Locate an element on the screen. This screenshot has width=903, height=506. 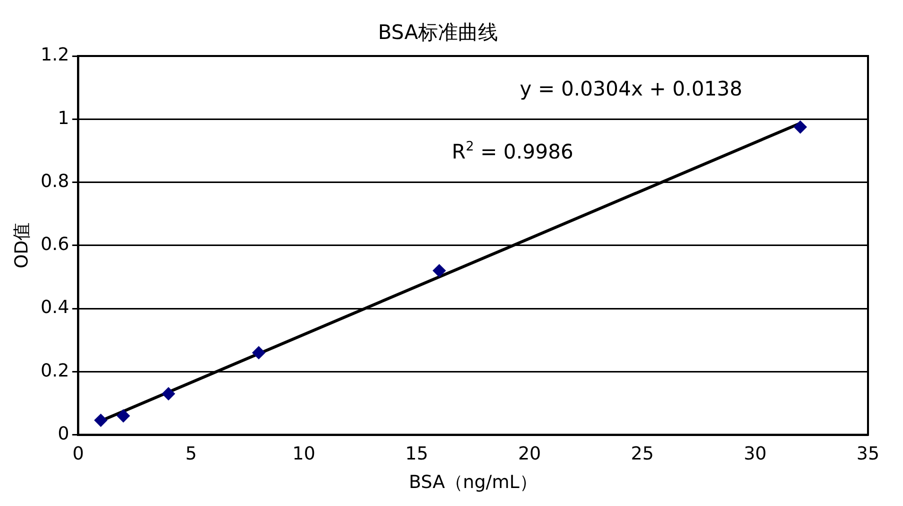
y-tick-label: 0 is located at coordinates (64, 433).